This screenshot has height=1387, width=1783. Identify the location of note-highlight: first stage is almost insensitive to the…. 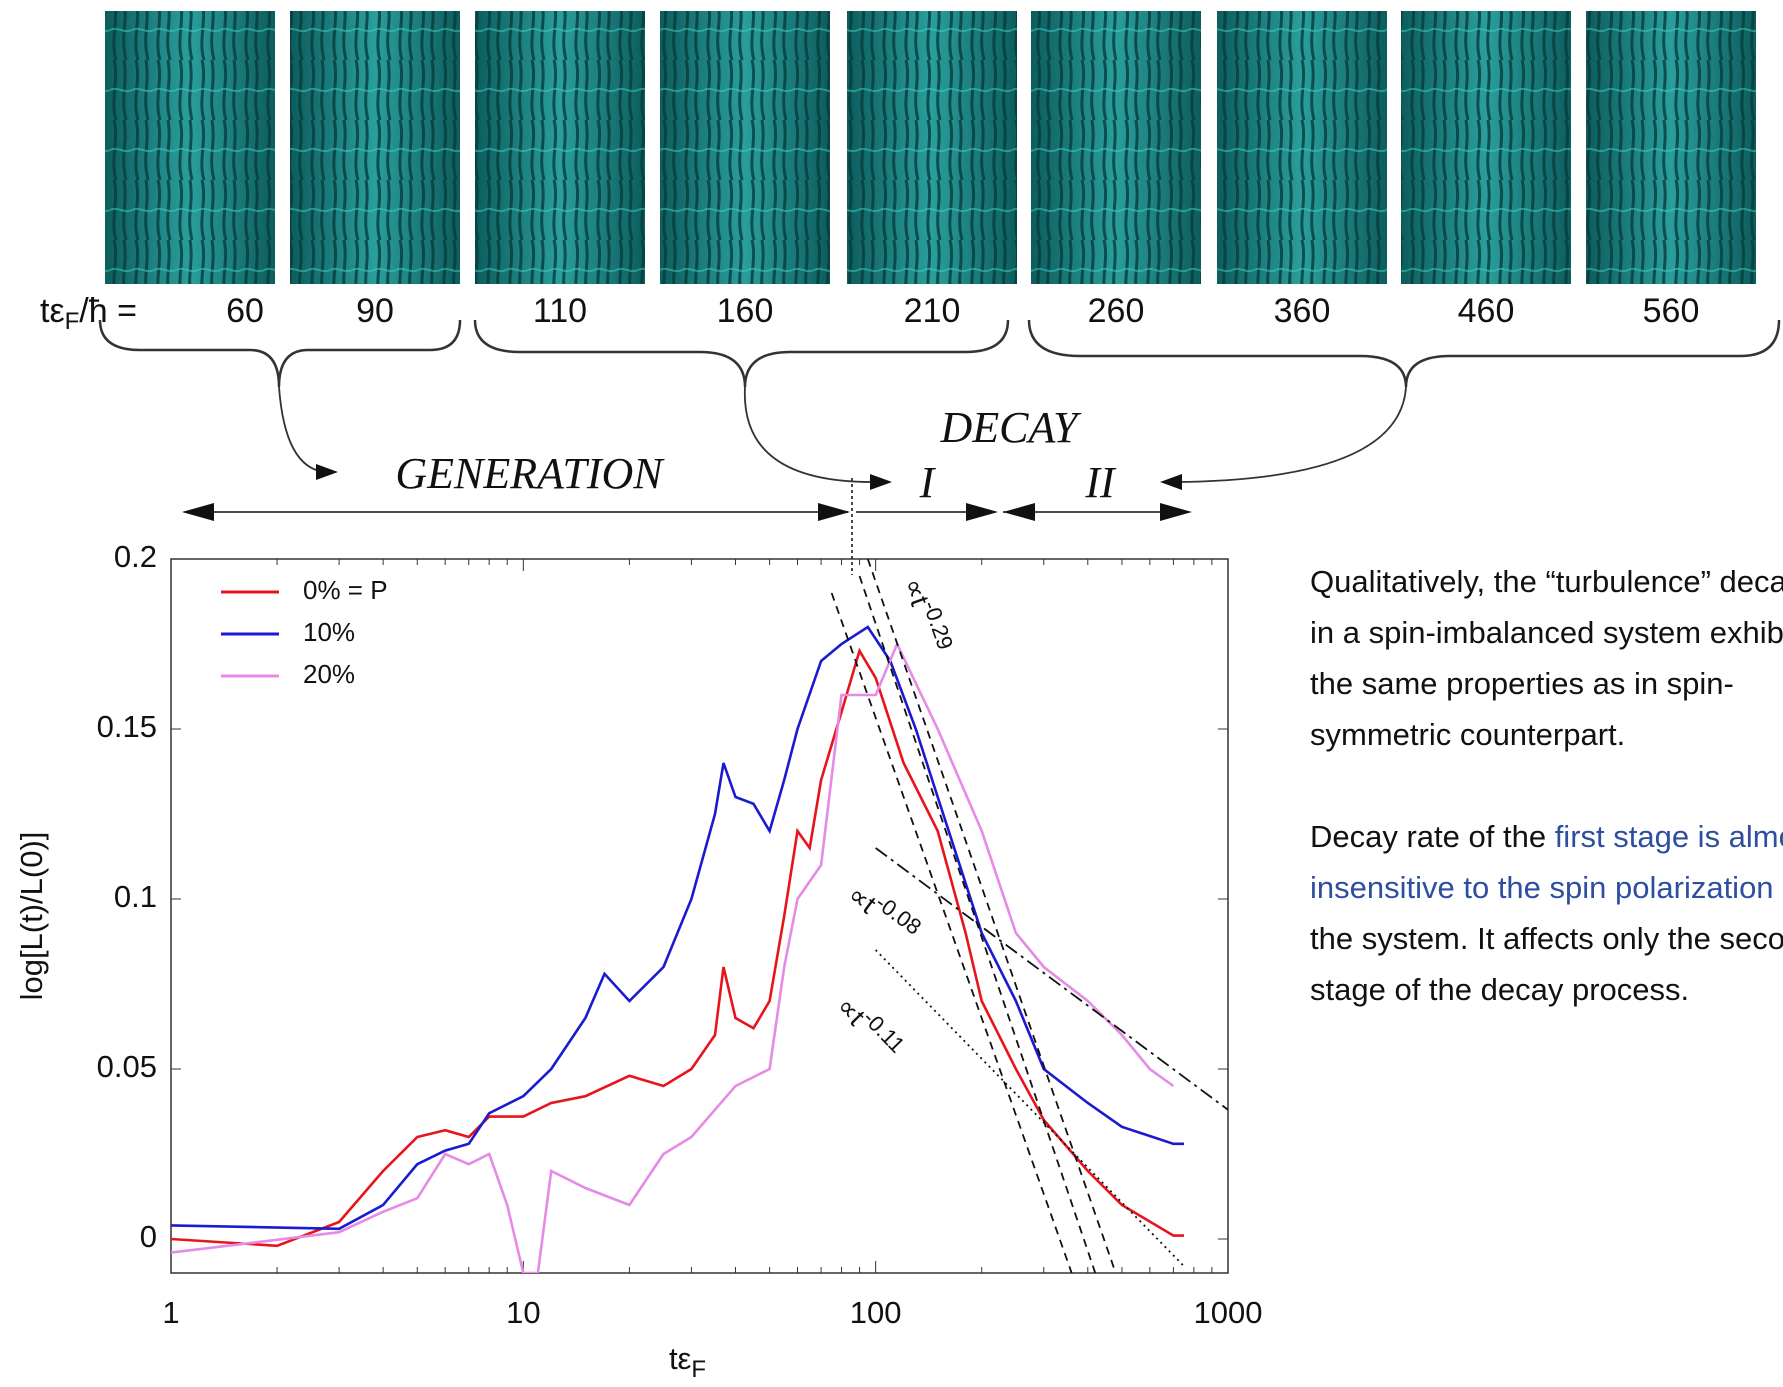
(1546, 862).